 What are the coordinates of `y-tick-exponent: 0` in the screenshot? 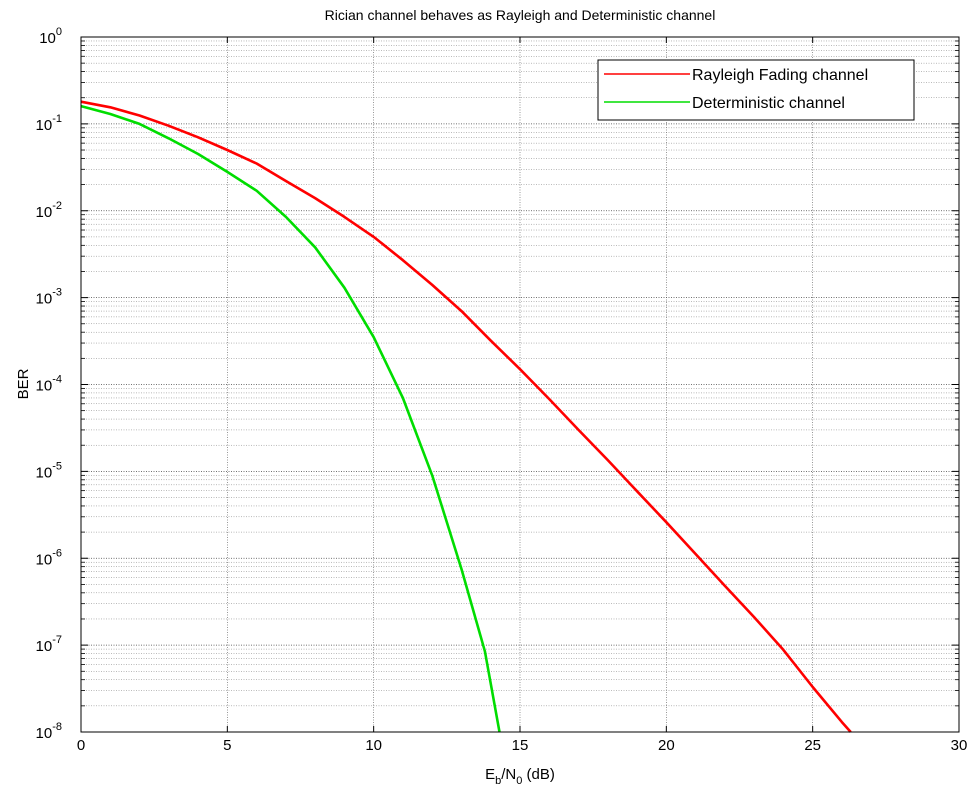 It's located at (59, 32).